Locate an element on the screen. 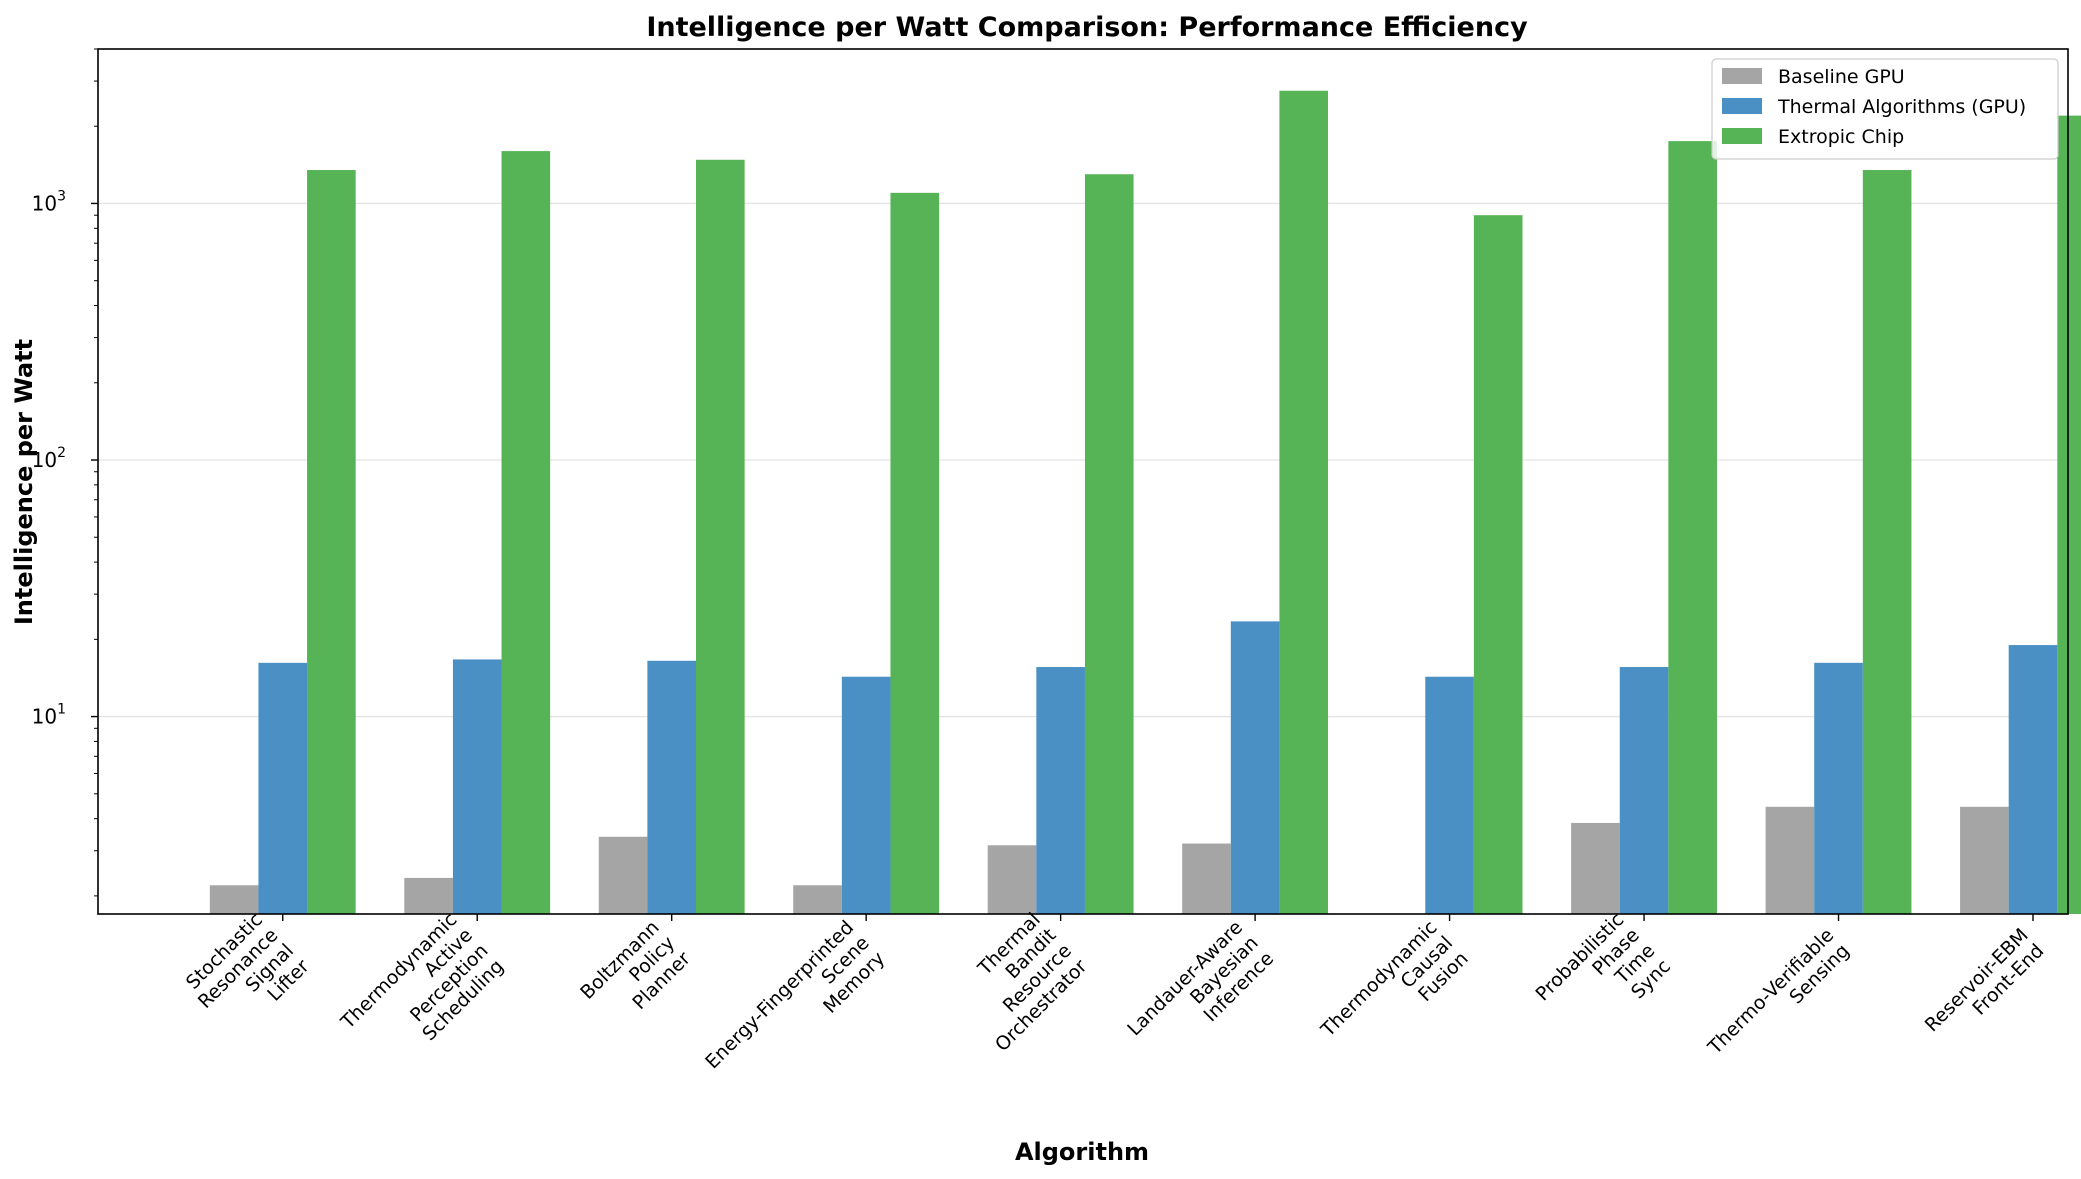 This screenshot has height=1179, width=2081. y-tick-exponent: 3 is located at coordinates (61, 196).